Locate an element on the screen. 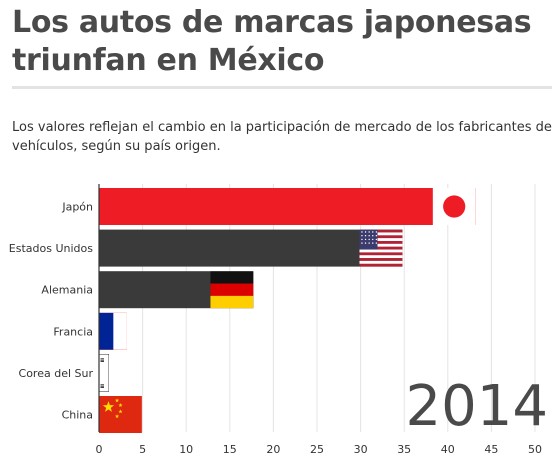 The width and height of the screenshot is (555, 467). germany-flag-icon is located at coordinates (232, 290).